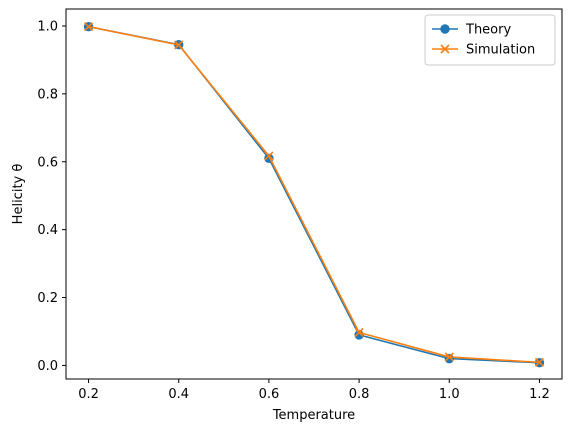 This screenshot has width=571, height=432. Describe the element at coordinates (47, 230) in the screenshot. I see `y-tick-label: 0.4` at that location.